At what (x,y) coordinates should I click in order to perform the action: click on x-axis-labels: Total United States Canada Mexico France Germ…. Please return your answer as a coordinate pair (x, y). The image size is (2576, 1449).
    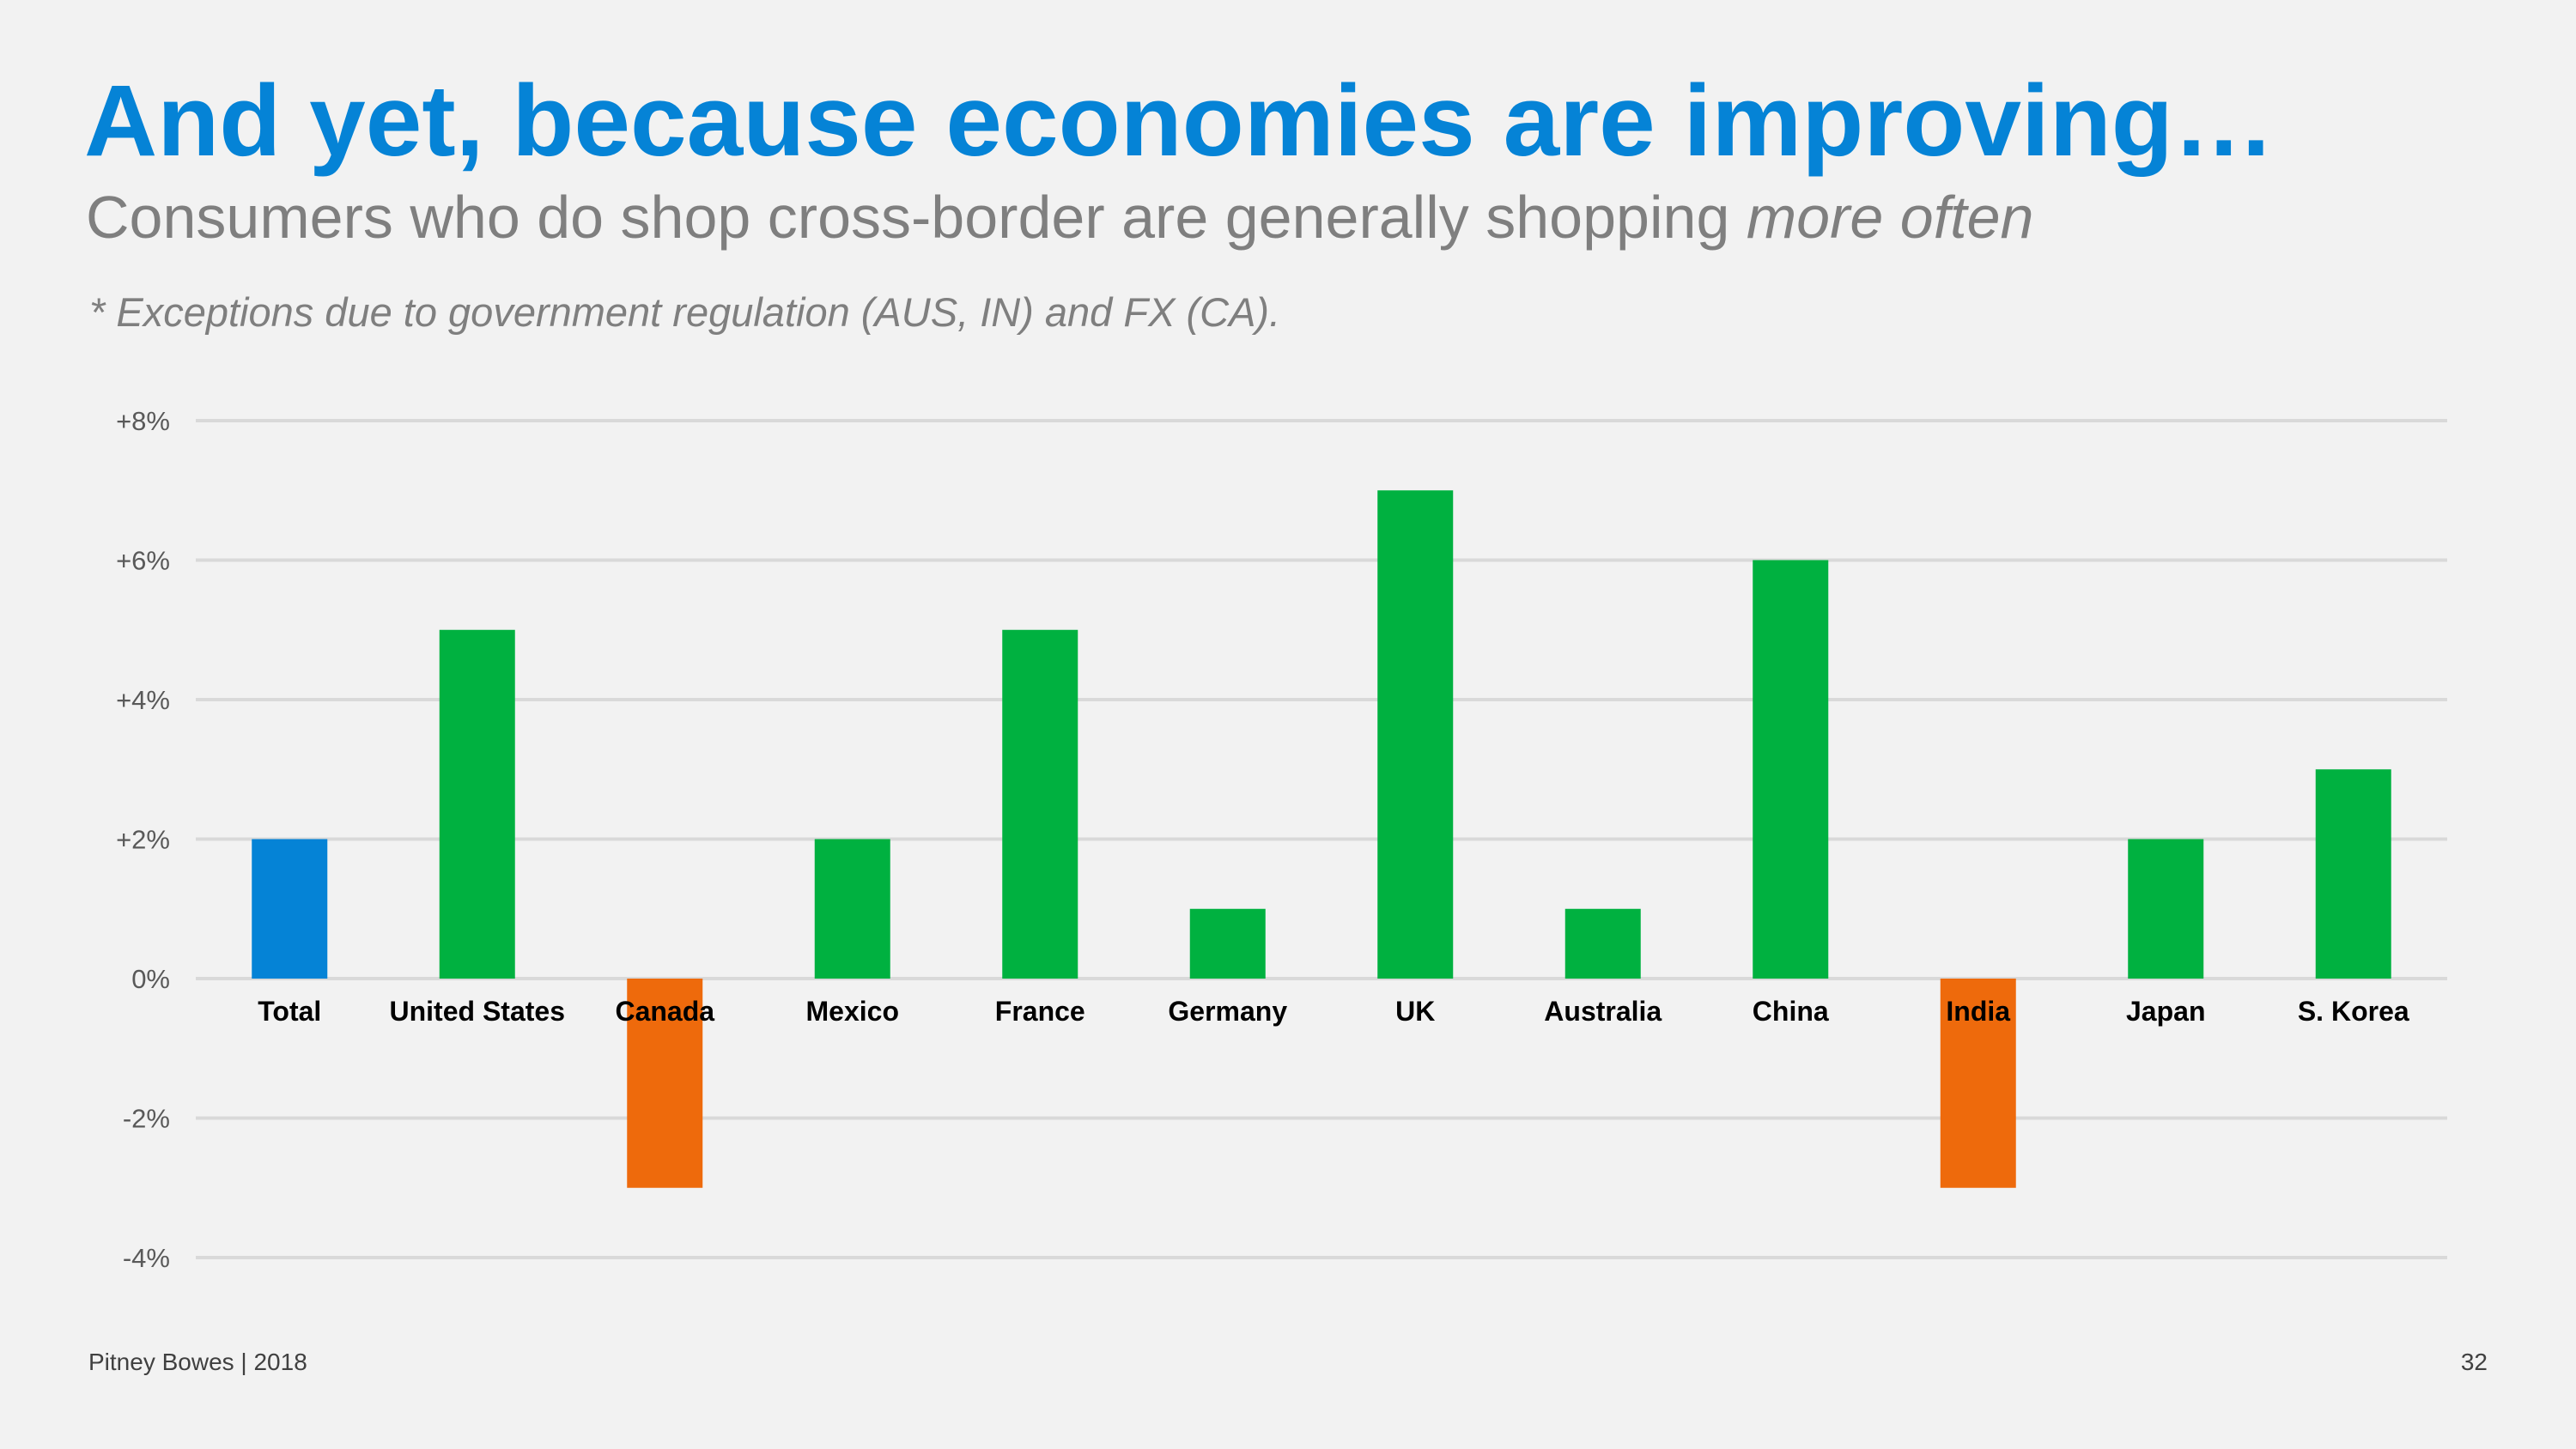
    Looking at the image, I should click on (1334, 1011).